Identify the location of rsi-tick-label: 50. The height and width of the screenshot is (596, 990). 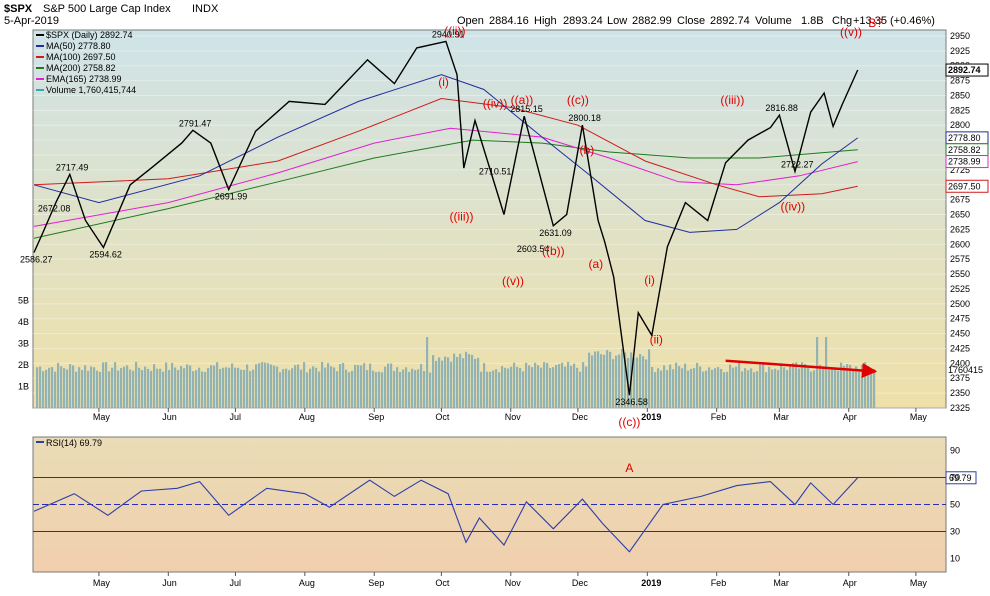
(955, 505).